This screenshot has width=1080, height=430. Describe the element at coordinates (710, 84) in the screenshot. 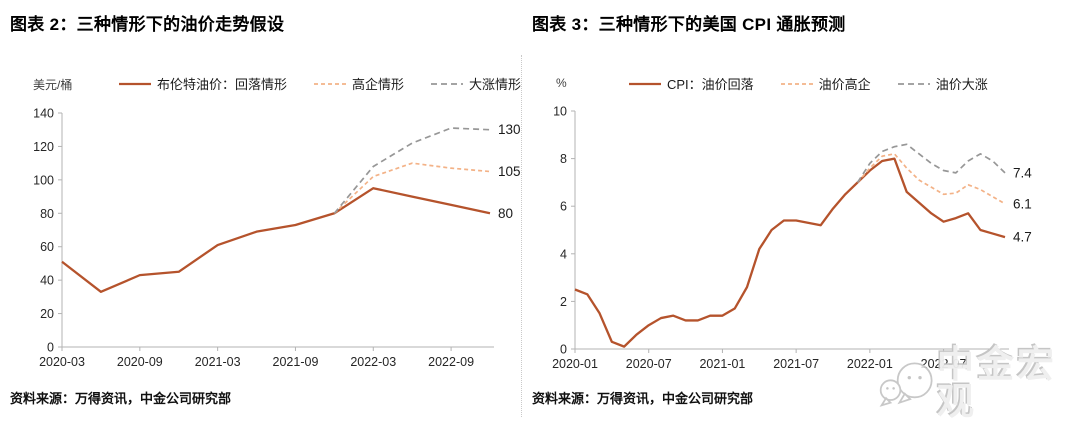

I see `legend-label: CPI：油价回落` at that location.